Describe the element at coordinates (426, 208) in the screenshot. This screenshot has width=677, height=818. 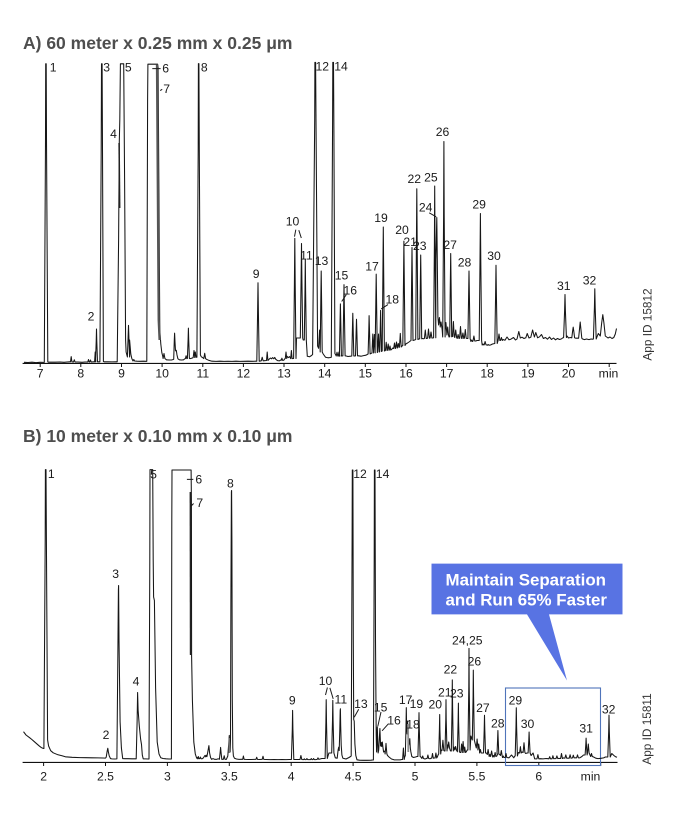
I see `svg-text: 24` at that location.